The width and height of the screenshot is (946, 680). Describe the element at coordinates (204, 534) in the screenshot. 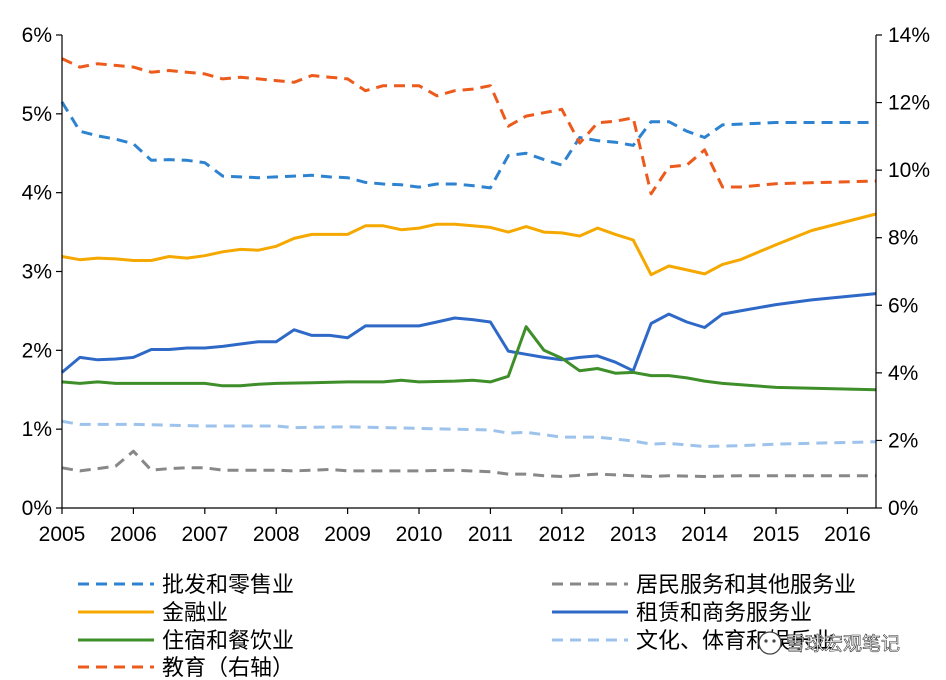

I see `x-tick-label: 2007` at that location.